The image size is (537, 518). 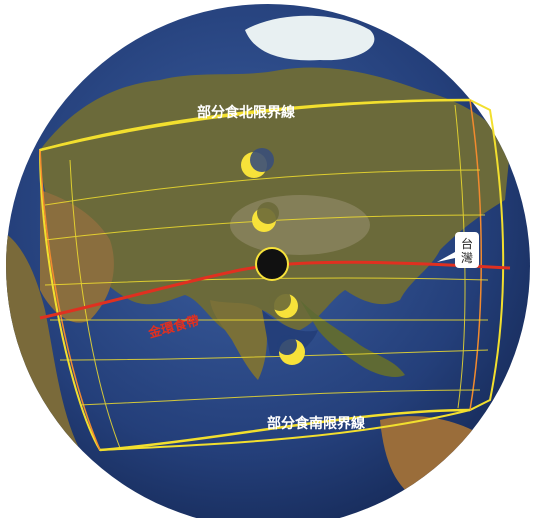 What do you see at coordinates (246, 112) in the screenshot?
I see `northern-limit-label: 部分食北限界線` at bounding box center [246, 112].